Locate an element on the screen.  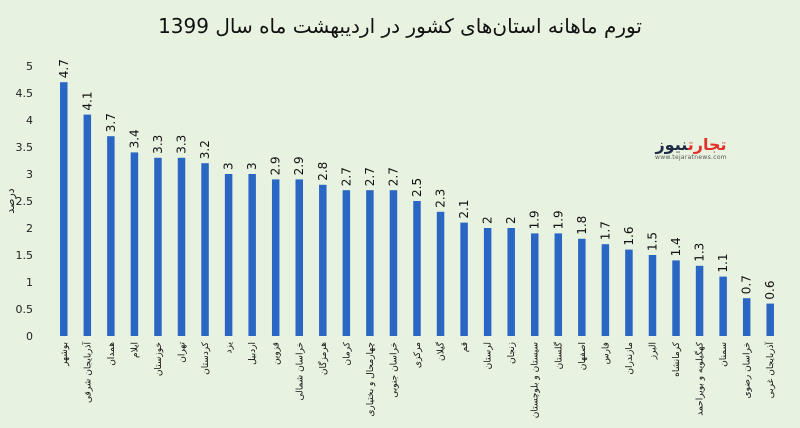
x-tick-label: زنجان is located at coordinates (512, 353).